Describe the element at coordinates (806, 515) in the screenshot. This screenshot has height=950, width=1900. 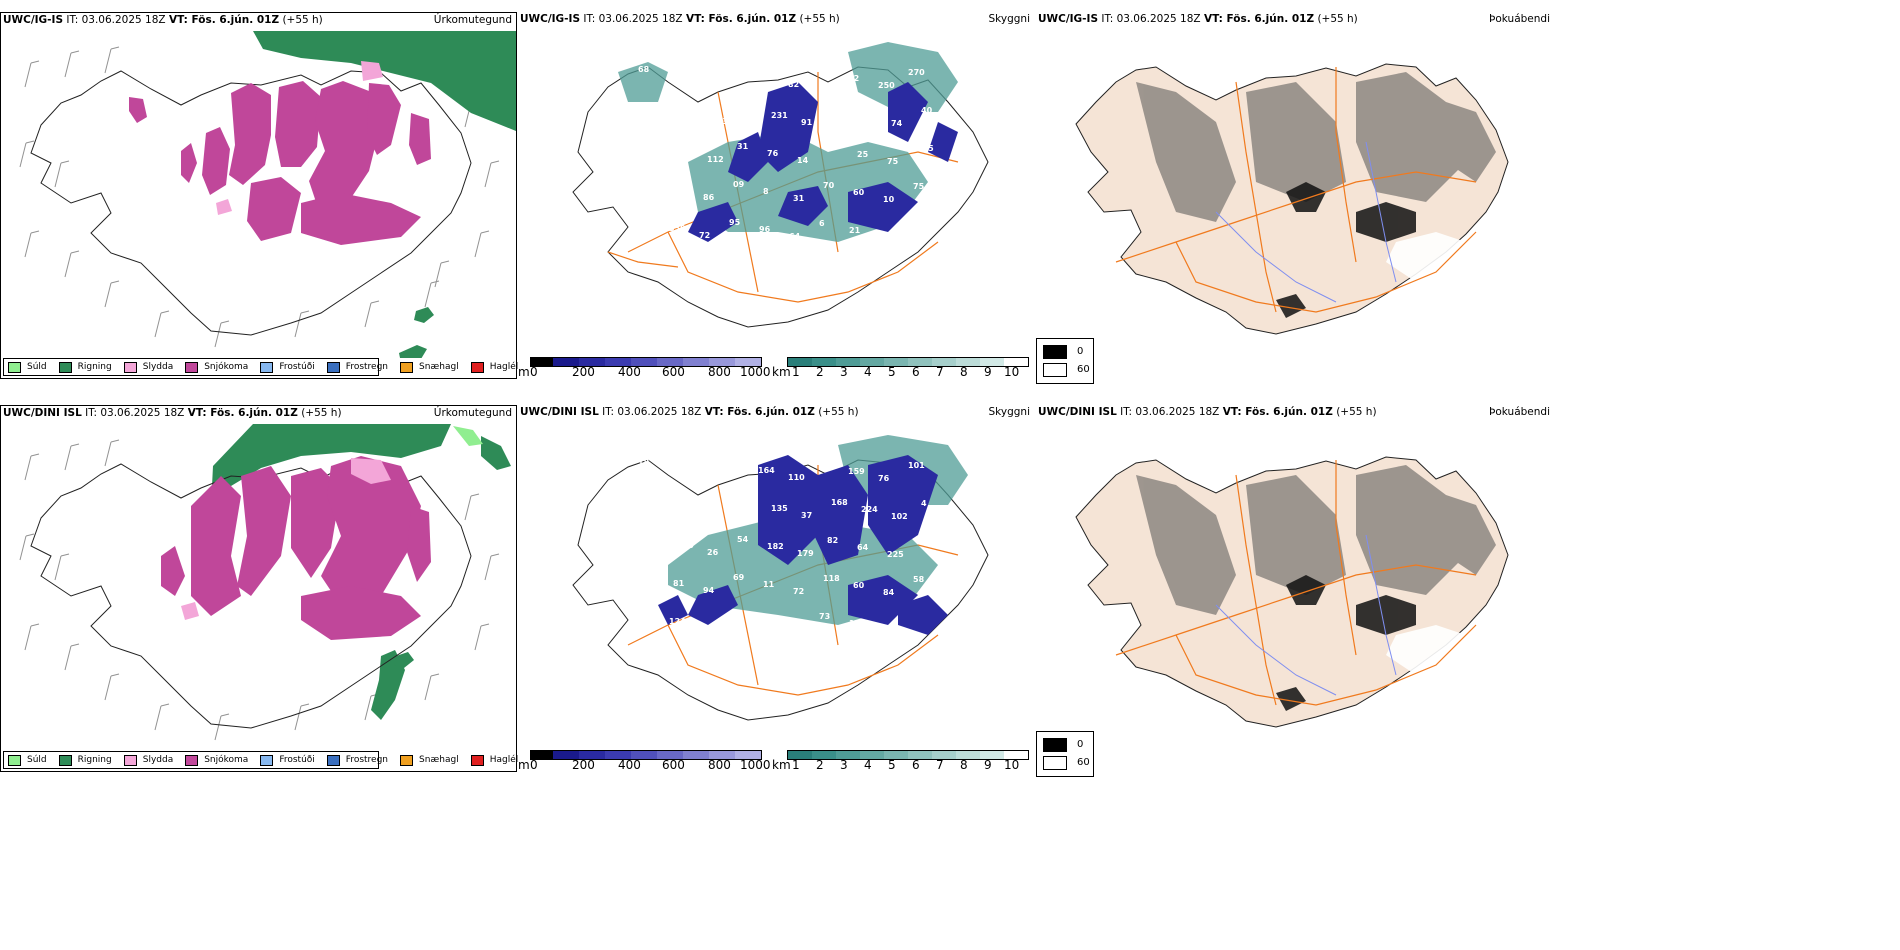
I see `snow-depth-label: 37` at that location.